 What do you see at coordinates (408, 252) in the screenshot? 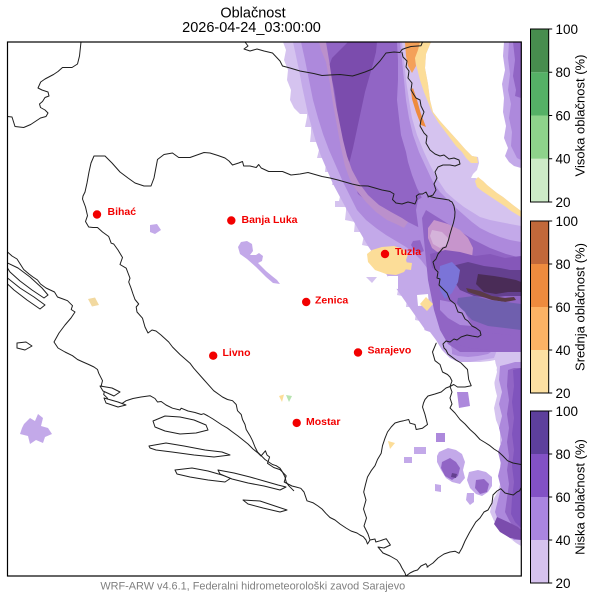
I see `svg-text: Tuzla` at bounding box center [408, 252].